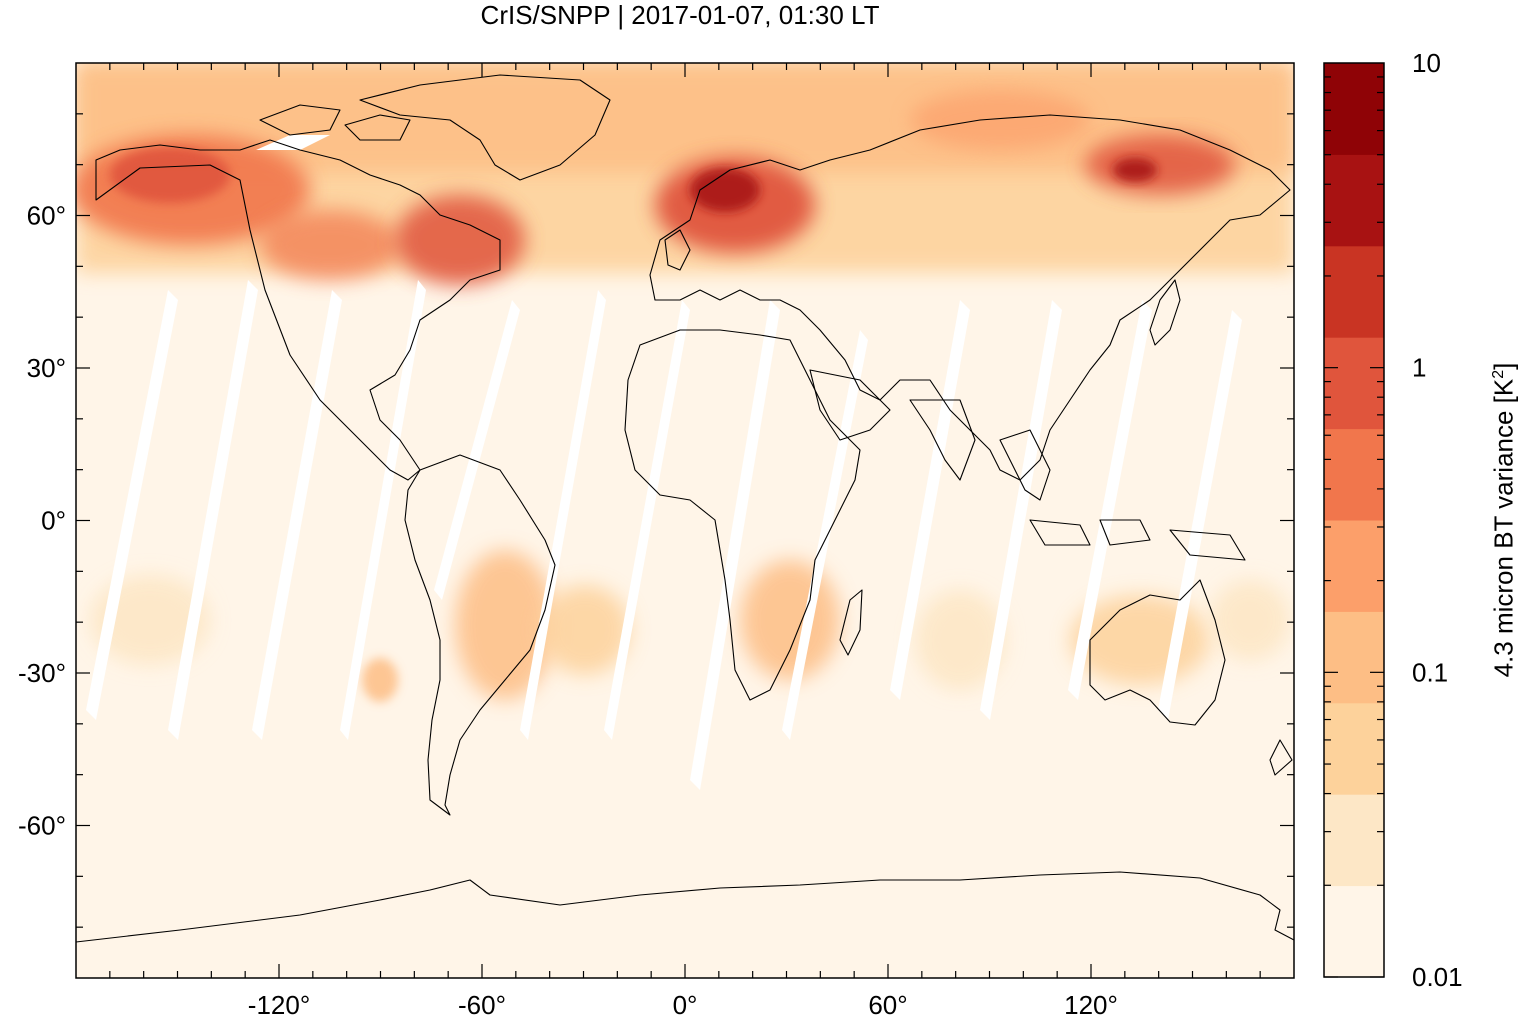  What do you see at coordinates (1503, 366) in the screenshot?
I see `colorbar-title-bracket: ]` at bounding box center [1503, 366].